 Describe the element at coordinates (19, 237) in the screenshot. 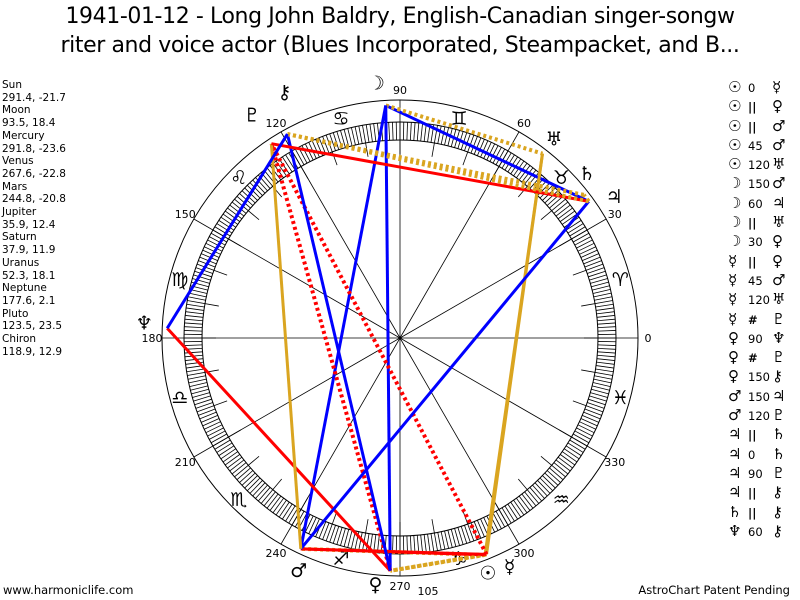

I see `planet-name-saturn: Saturn` at that location.